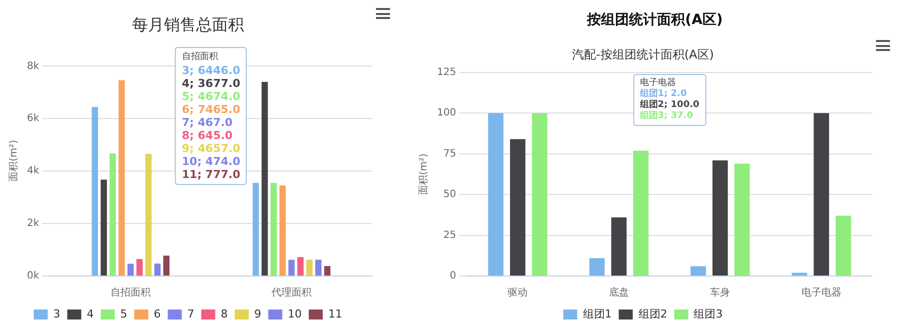  What do you see at coordinates (211, 83) in the screenshot?
I see `annotation: 4; 3677.0` at bounding box center [211, 83].